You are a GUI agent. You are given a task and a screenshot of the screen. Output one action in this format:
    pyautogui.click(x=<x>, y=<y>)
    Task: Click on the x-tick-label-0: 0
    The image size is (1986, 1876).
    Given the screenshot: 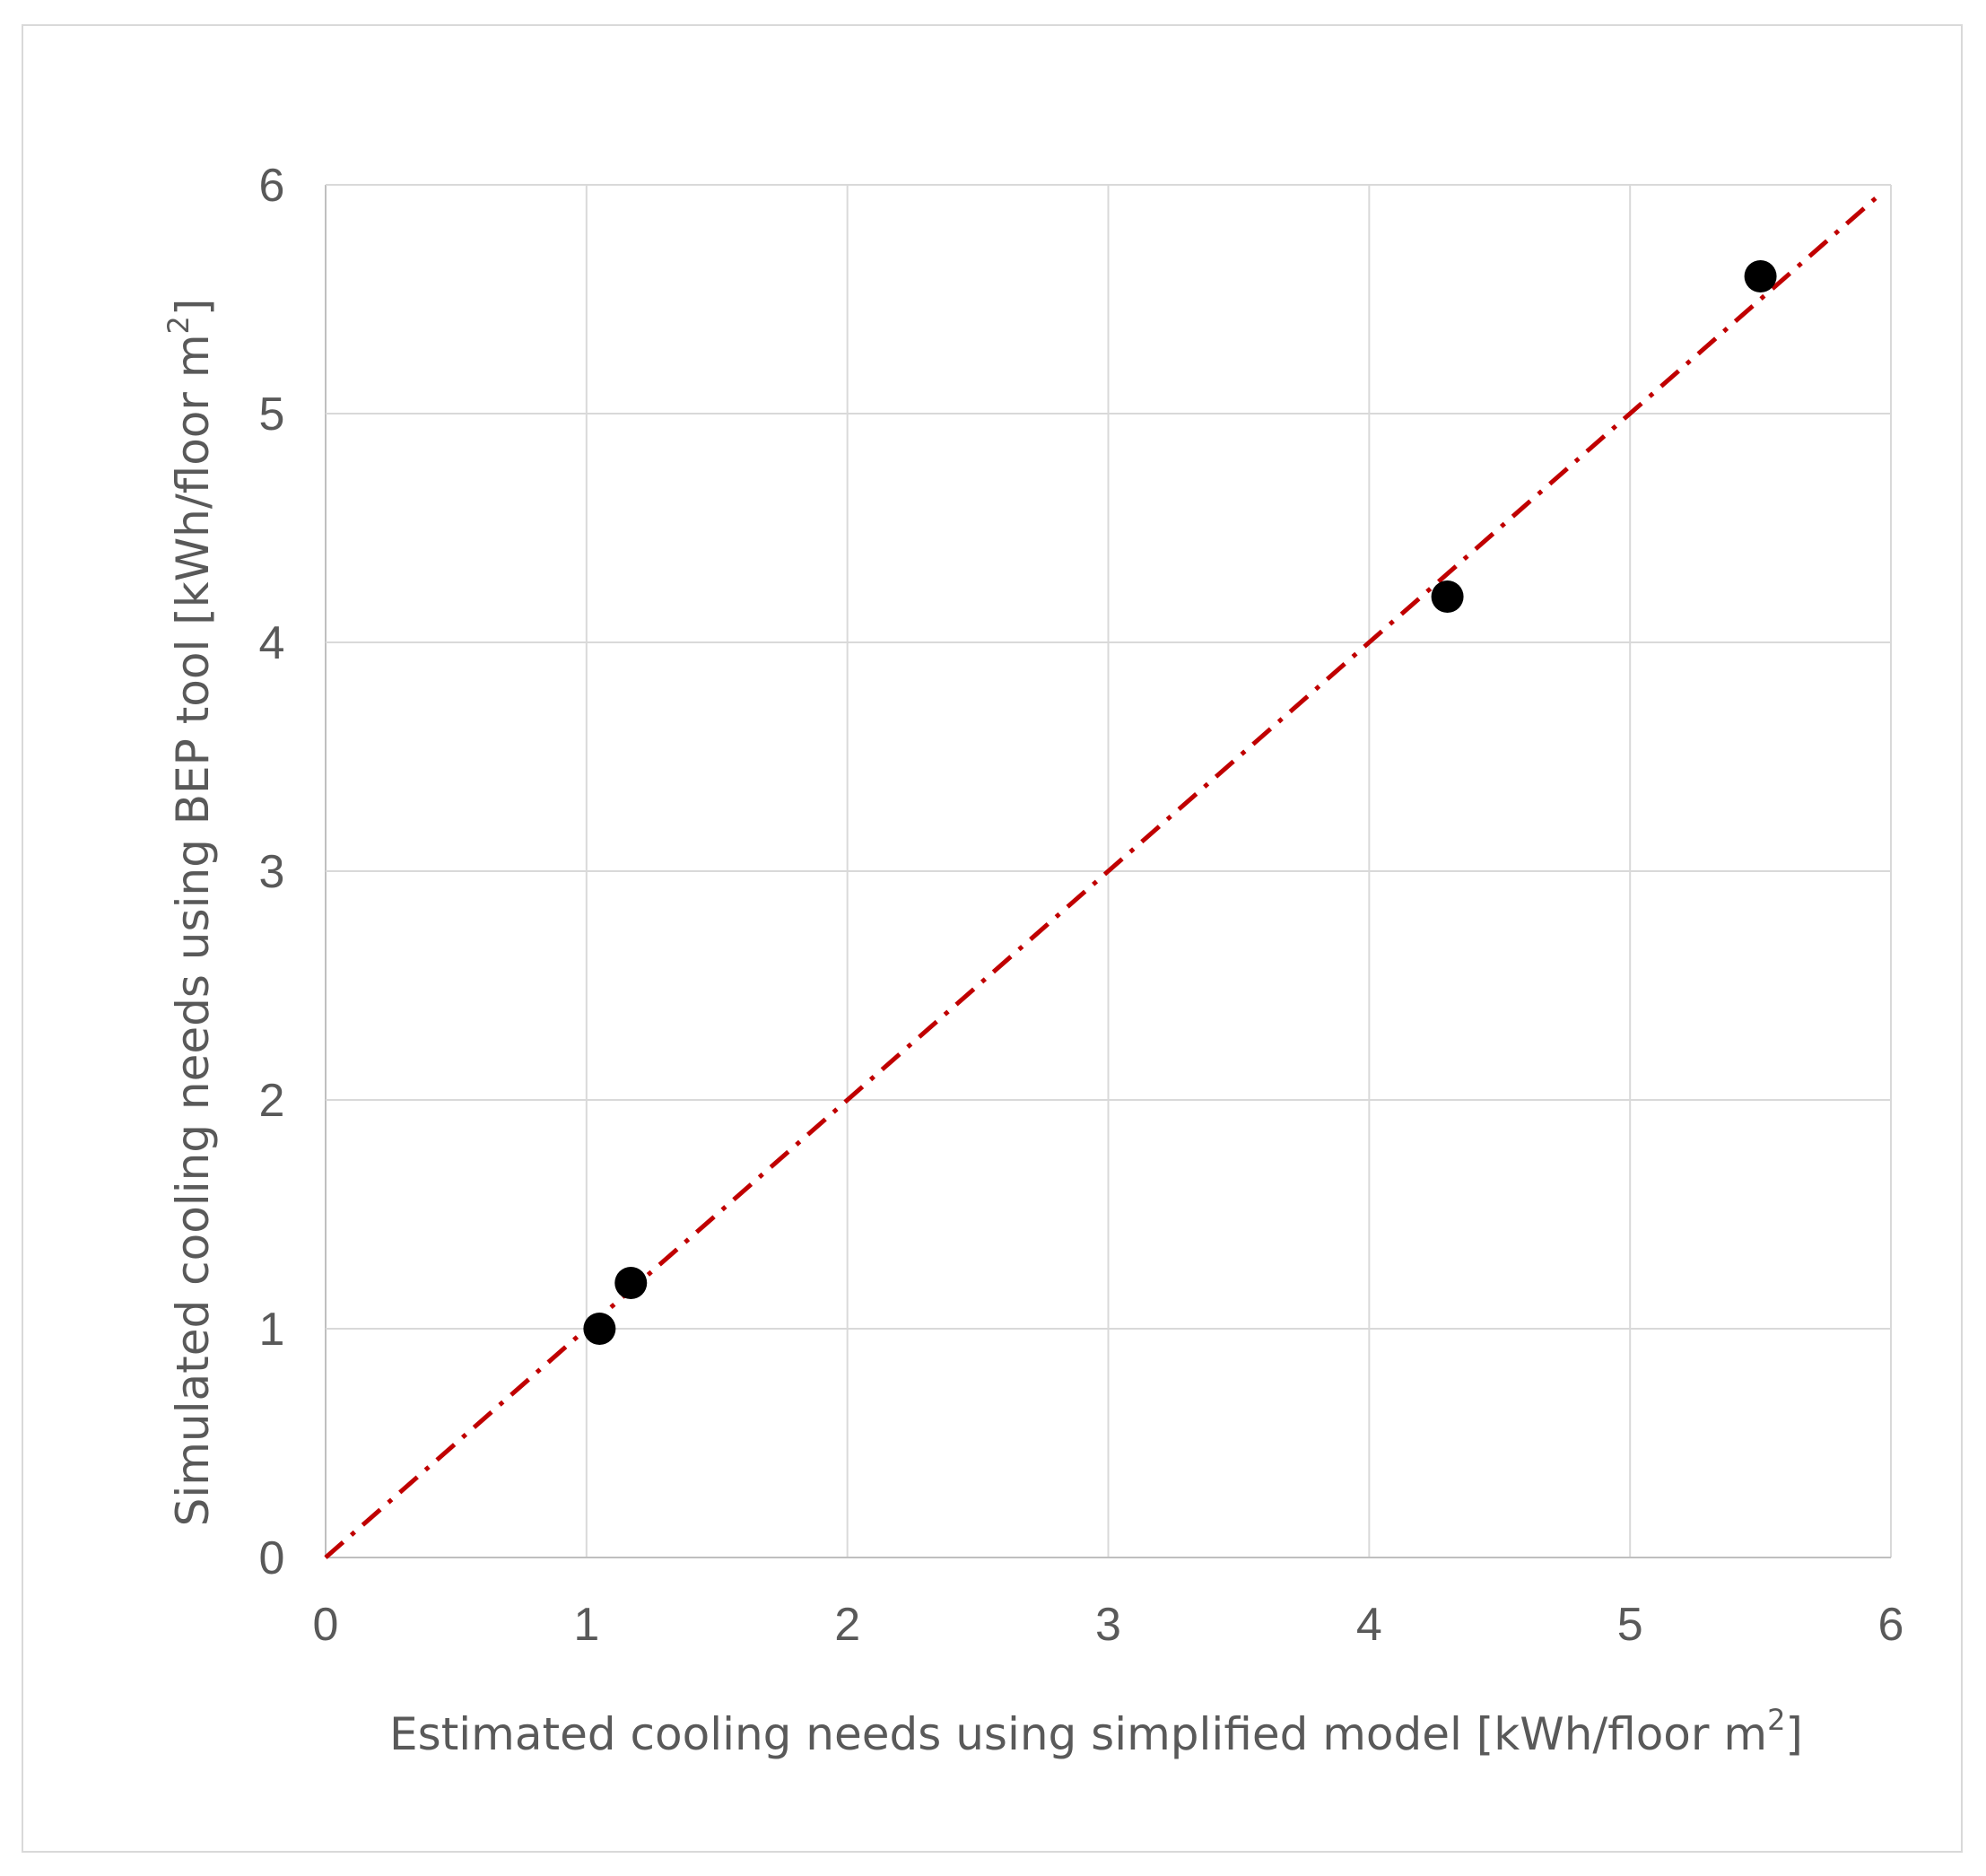 What is the action you would take?
    pyautogui.click(x=326, y=1625)
    